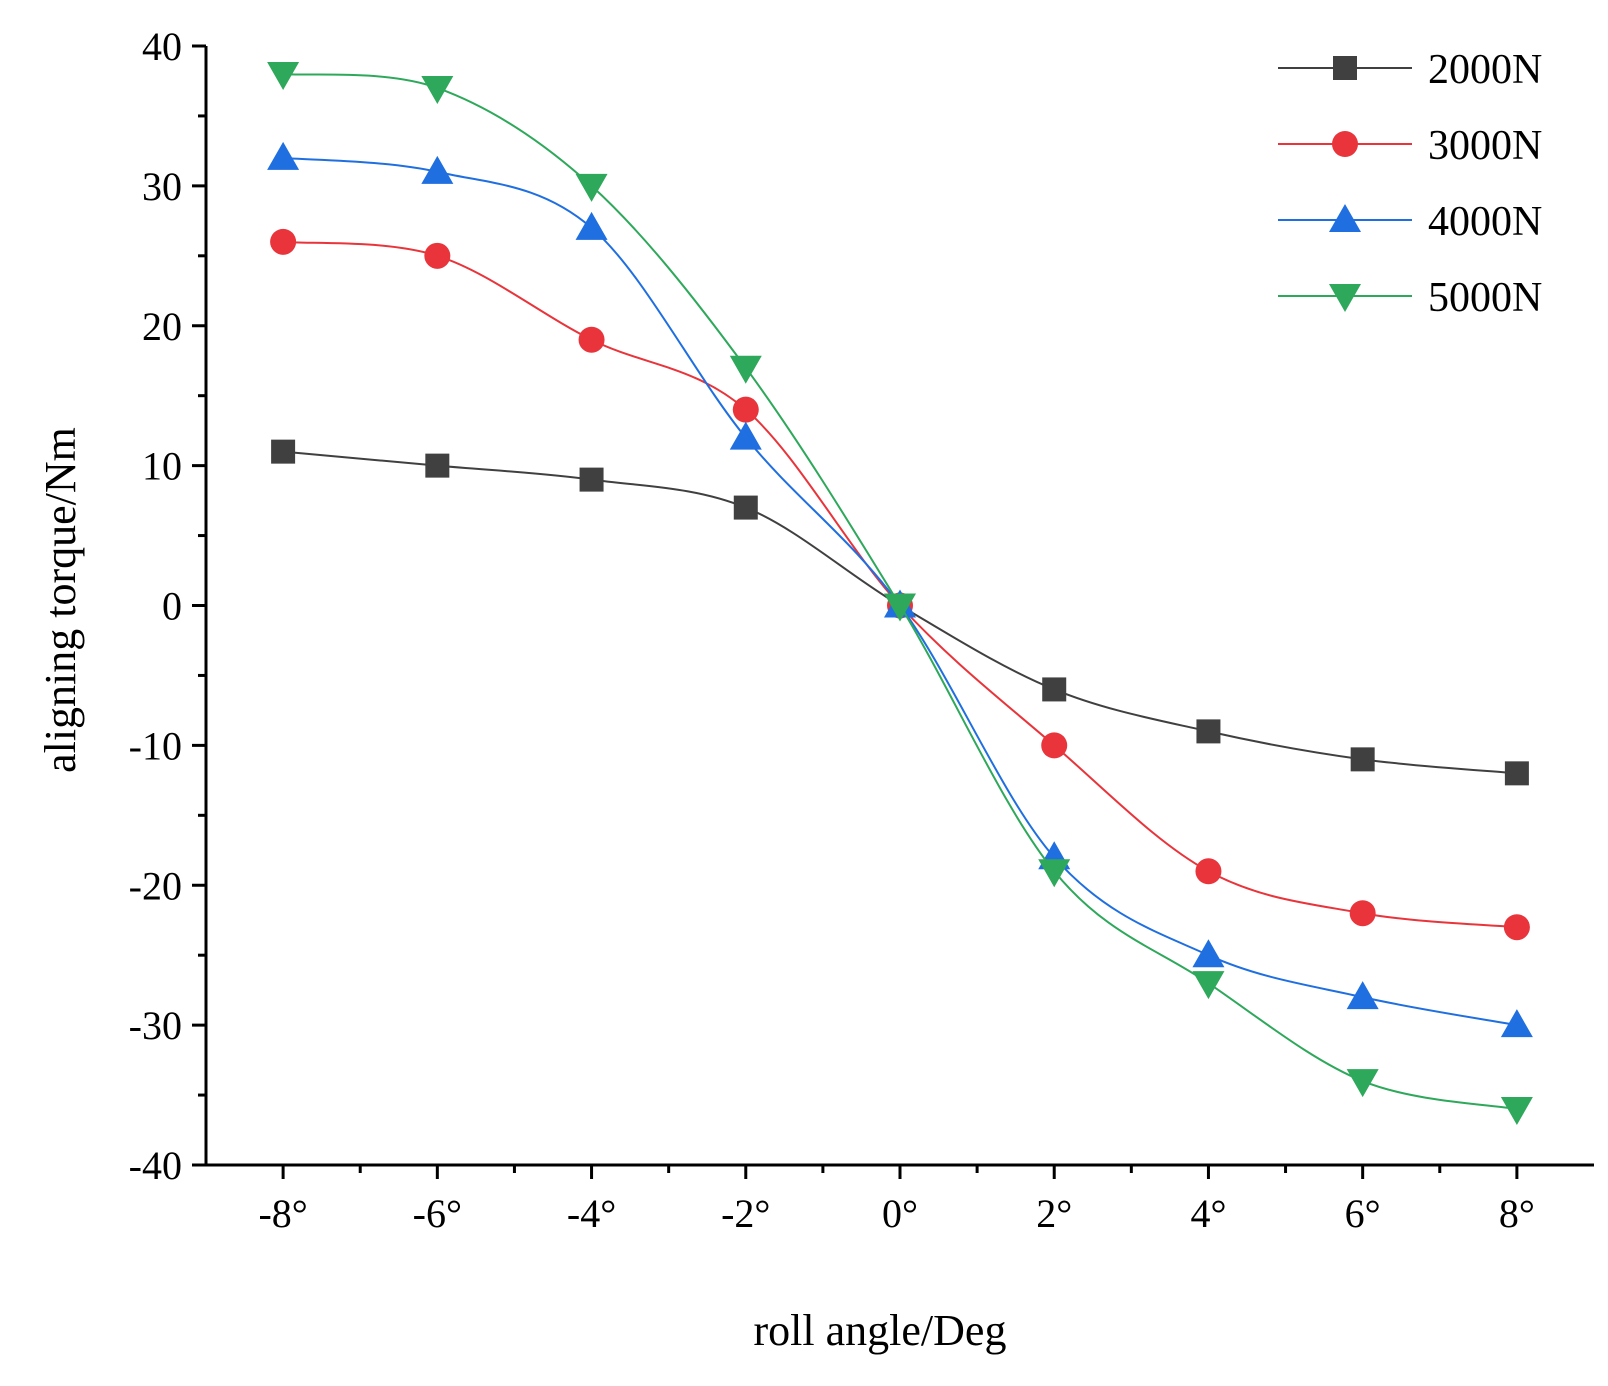 The image size is (1608, 1386). What do you see at coordinates (172, 606) in the screenshot?
I see `y-tick-label: 0` at bounding box center [172, 606].